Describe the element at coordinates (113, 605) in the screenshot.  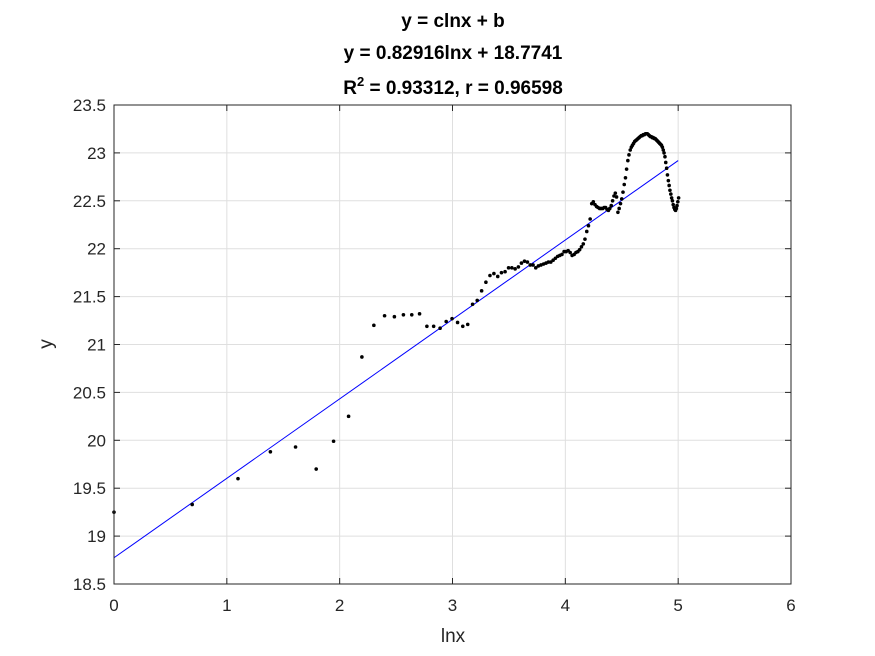
I see `x-tick-label: 0` at that location.